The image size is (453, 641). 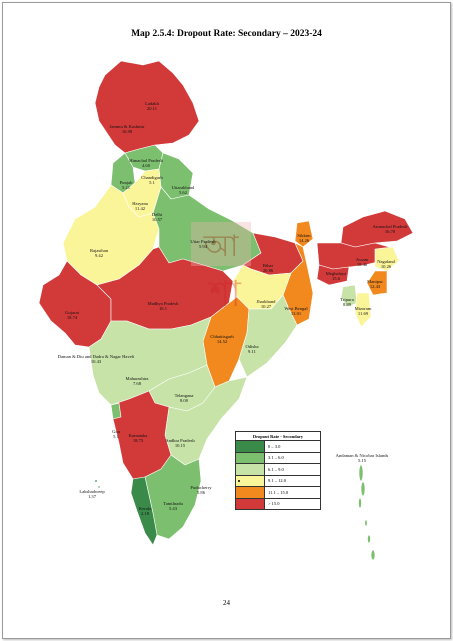 I want to click on label-bihar: Bihar 20.86, so click(x=268, y=268).